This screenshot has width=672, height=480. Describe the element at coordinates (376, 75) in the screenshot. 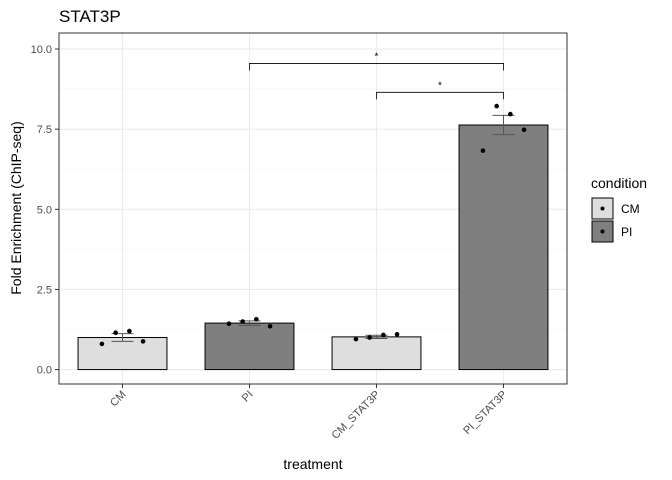

I see `significance-brackets: **` at that location.